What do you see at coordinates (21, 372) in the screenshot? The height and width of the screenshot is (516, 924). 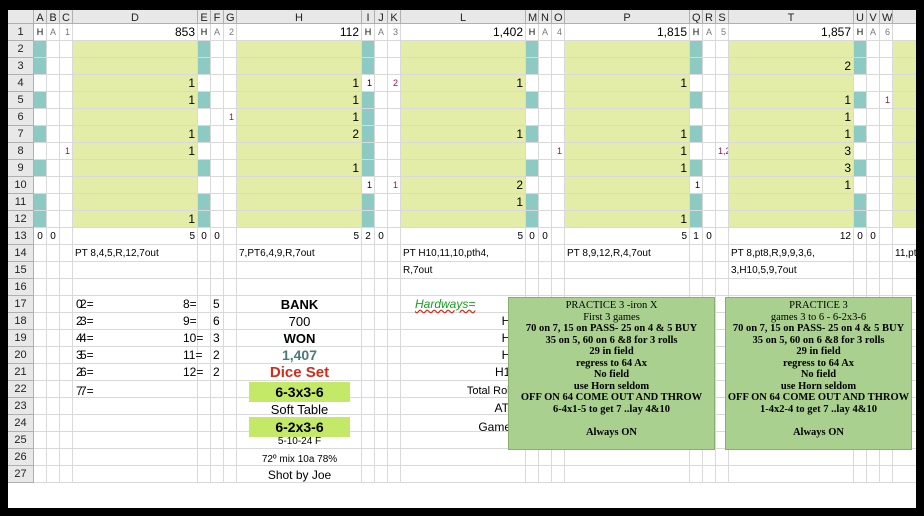 I see `row-header-21: 21` at bounding box center [21, 372].